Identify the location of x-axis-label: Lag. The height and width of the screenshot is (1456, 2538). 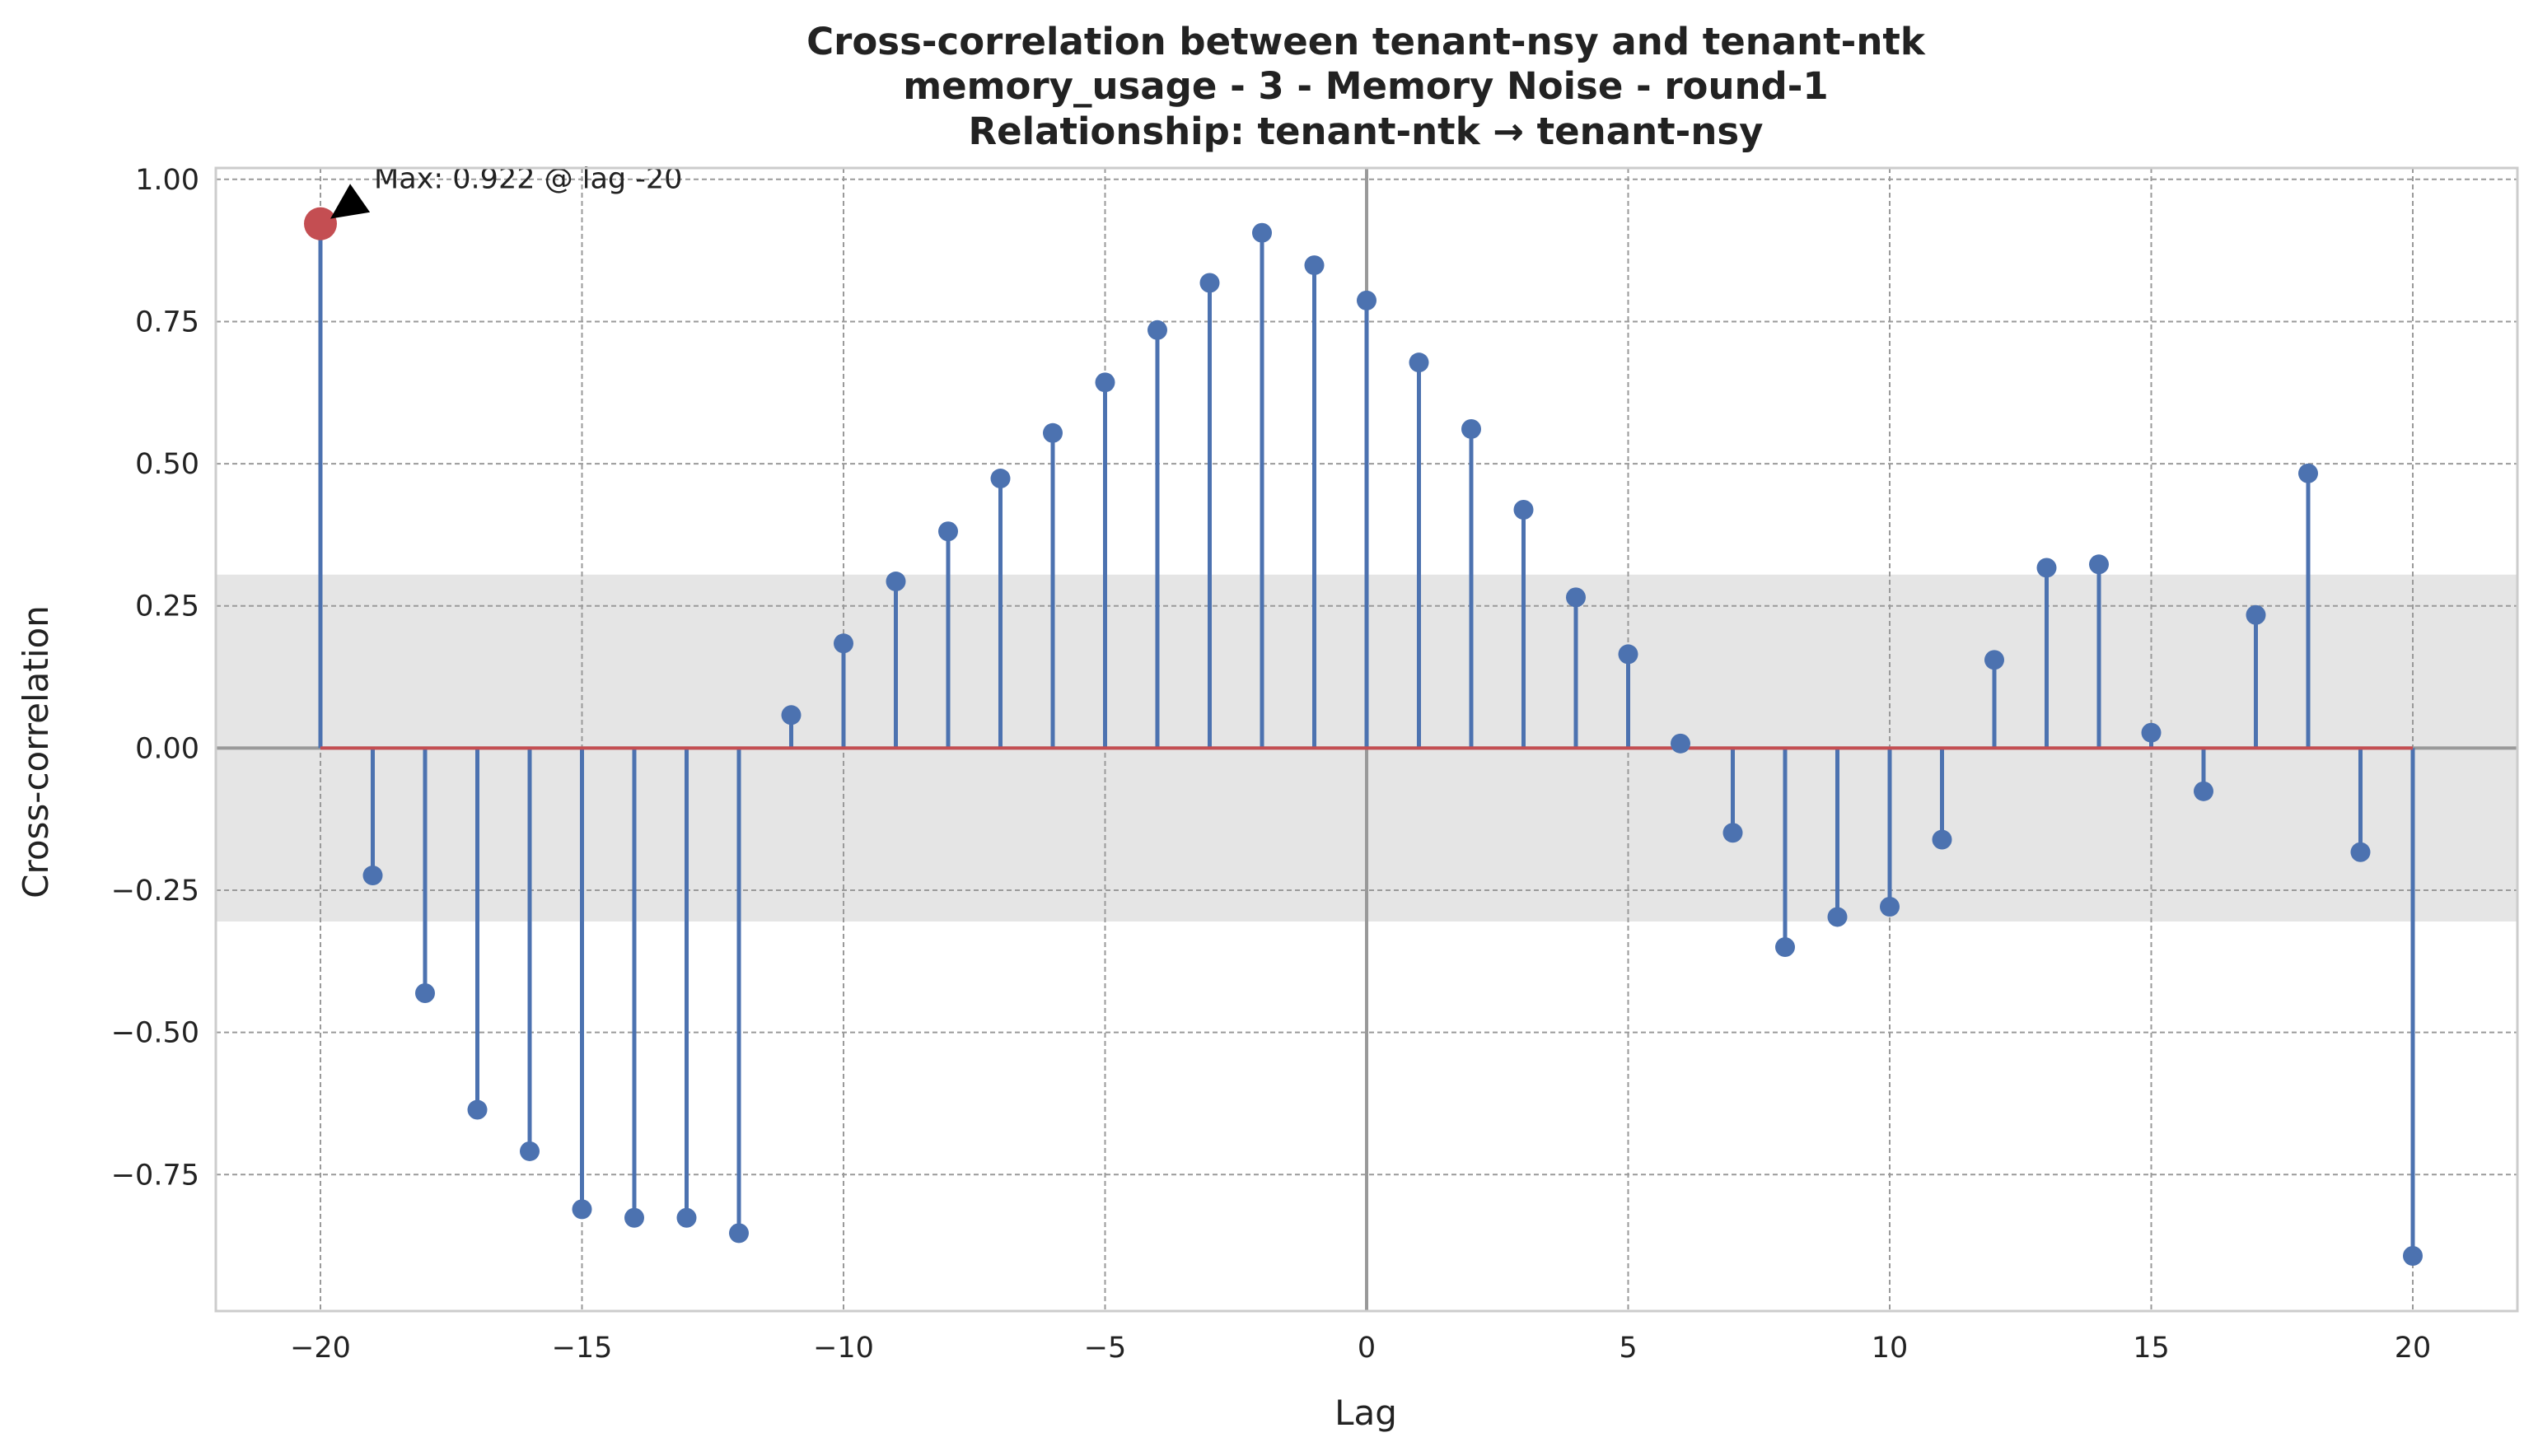
(1365, 1413).